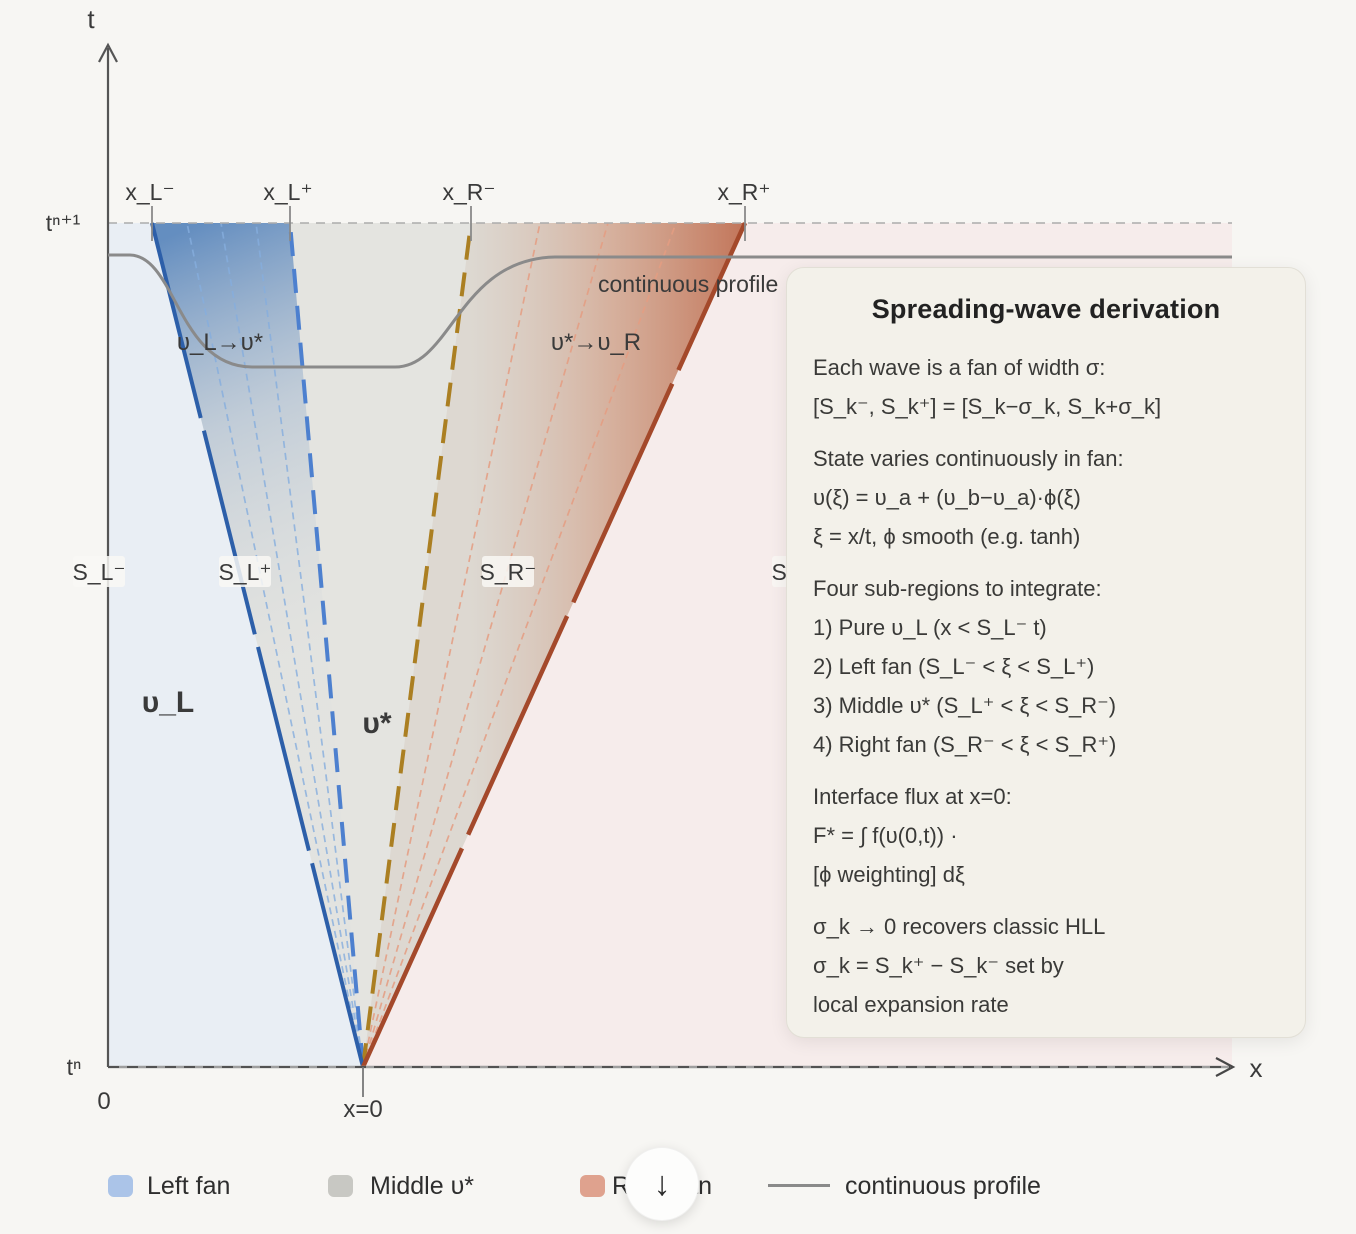  Describe the element at coordinates (244, 572) in the screenshot. I see `s-l-plus-label: S_L⁺` at that location.